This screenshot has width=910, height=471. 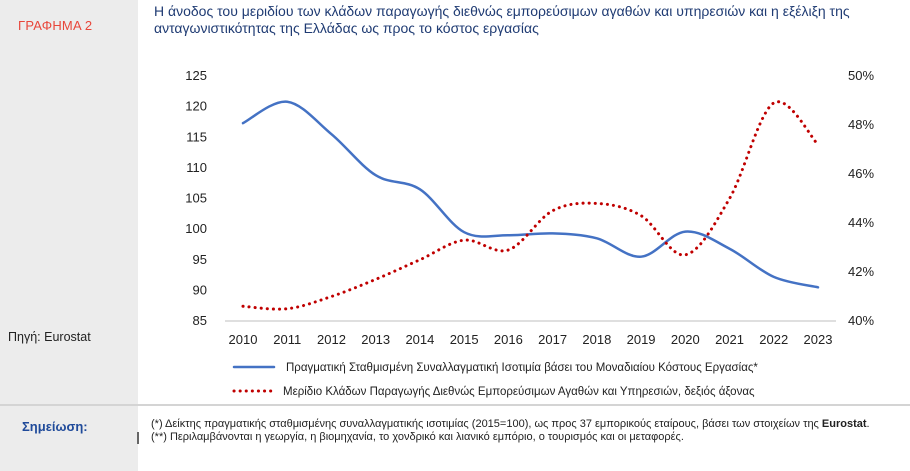 What do you see at coordinates (861, 198) in the screenshot?
I see `right-axis-ticks: 40% 42% 44% 46% 48% 50%` at bounding box center [861, 198].